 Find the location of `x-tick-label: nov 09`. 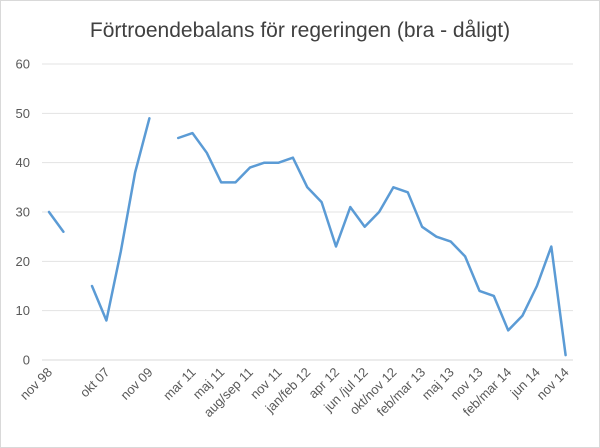

x-tick-label: nov 09 is located at coordinates (136, 384).